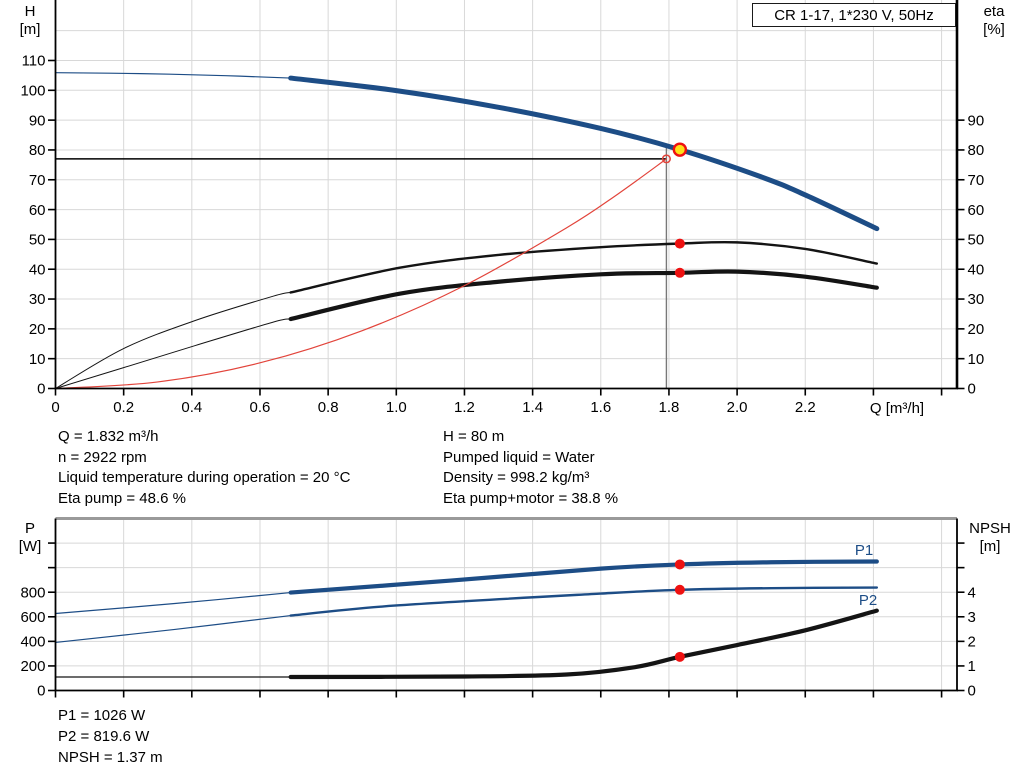  I want to click on left-axis-tick-label: 40, so click(37, 269).